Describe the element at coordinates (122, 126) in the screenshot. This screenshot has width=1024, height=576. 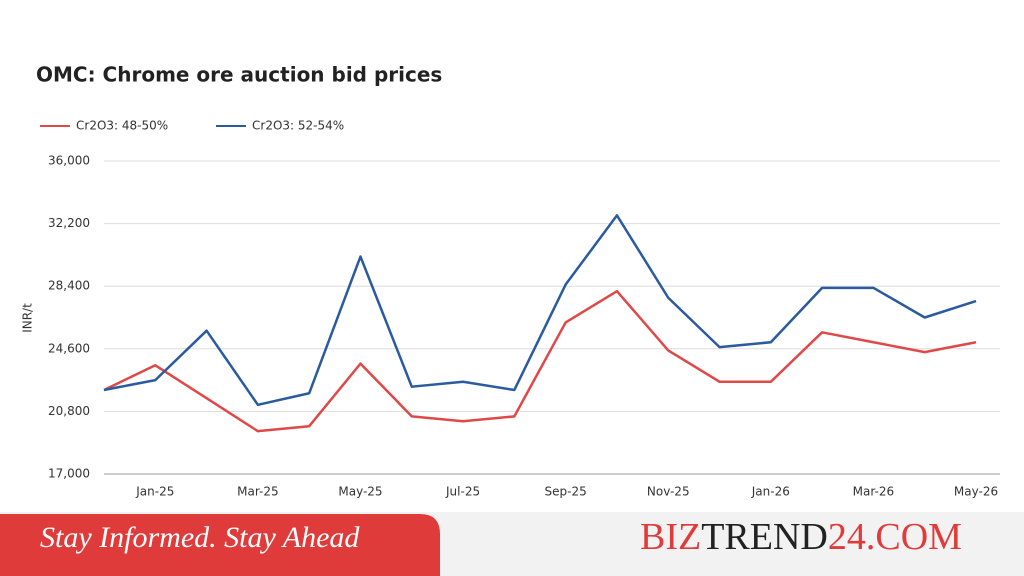
I see `legend-label: Cr2O3: 48-50%` at that location.